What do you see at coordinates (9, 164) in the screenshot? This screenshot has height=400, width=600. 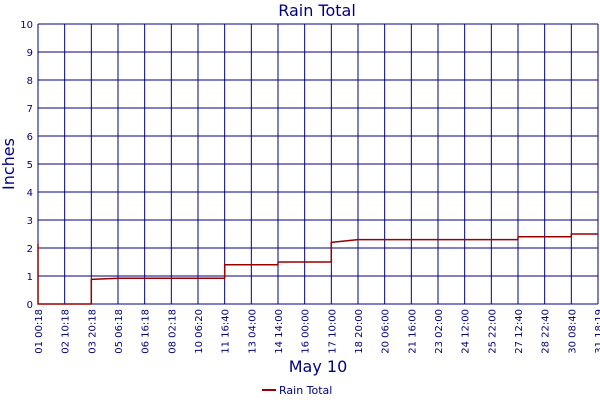 I see `y-axis-label: Inches` at bounding box center [9, 164].